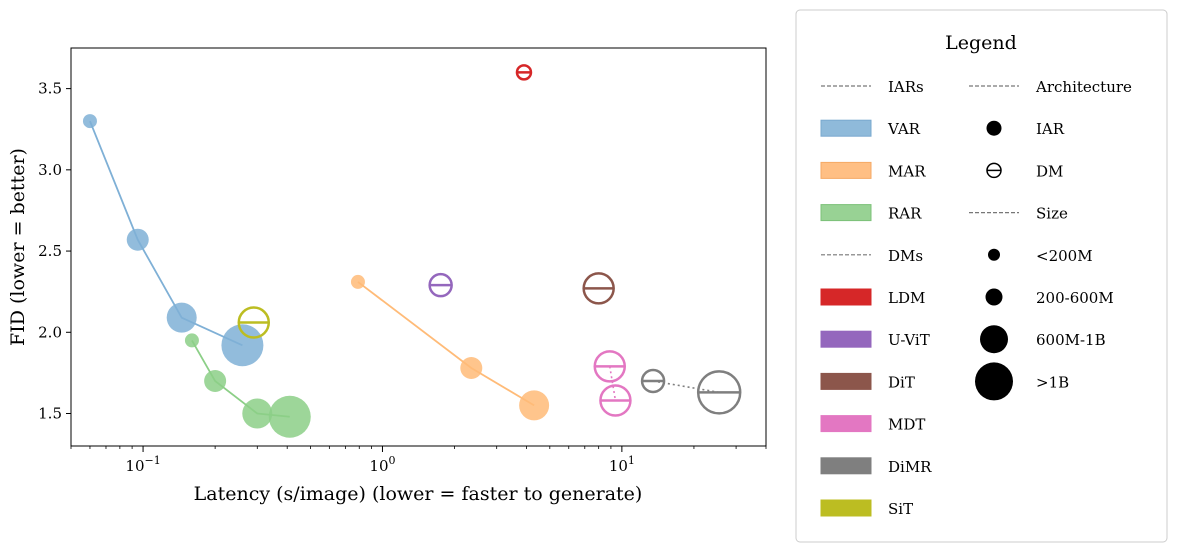 The height and width of the screenshot is (552, 1177). What do you see at coordinates (906, 425) in the screenshot?
I see `legend-label-mdt: MDT` at bounding box center [906, 425].